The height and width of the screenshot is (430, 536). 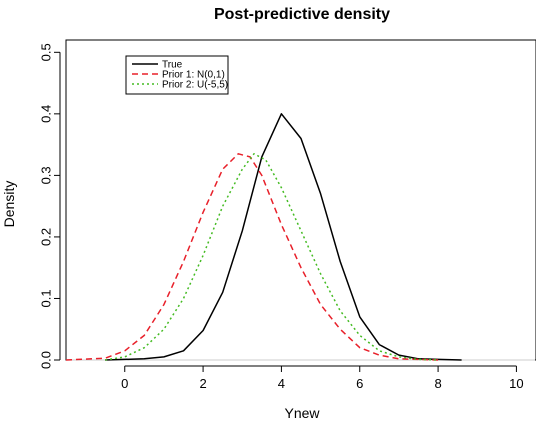 What do you see at coordinates (302, 14) in the screenshot?
I see `chart-title: Post-predictive density` at bounding box center [302, 14].